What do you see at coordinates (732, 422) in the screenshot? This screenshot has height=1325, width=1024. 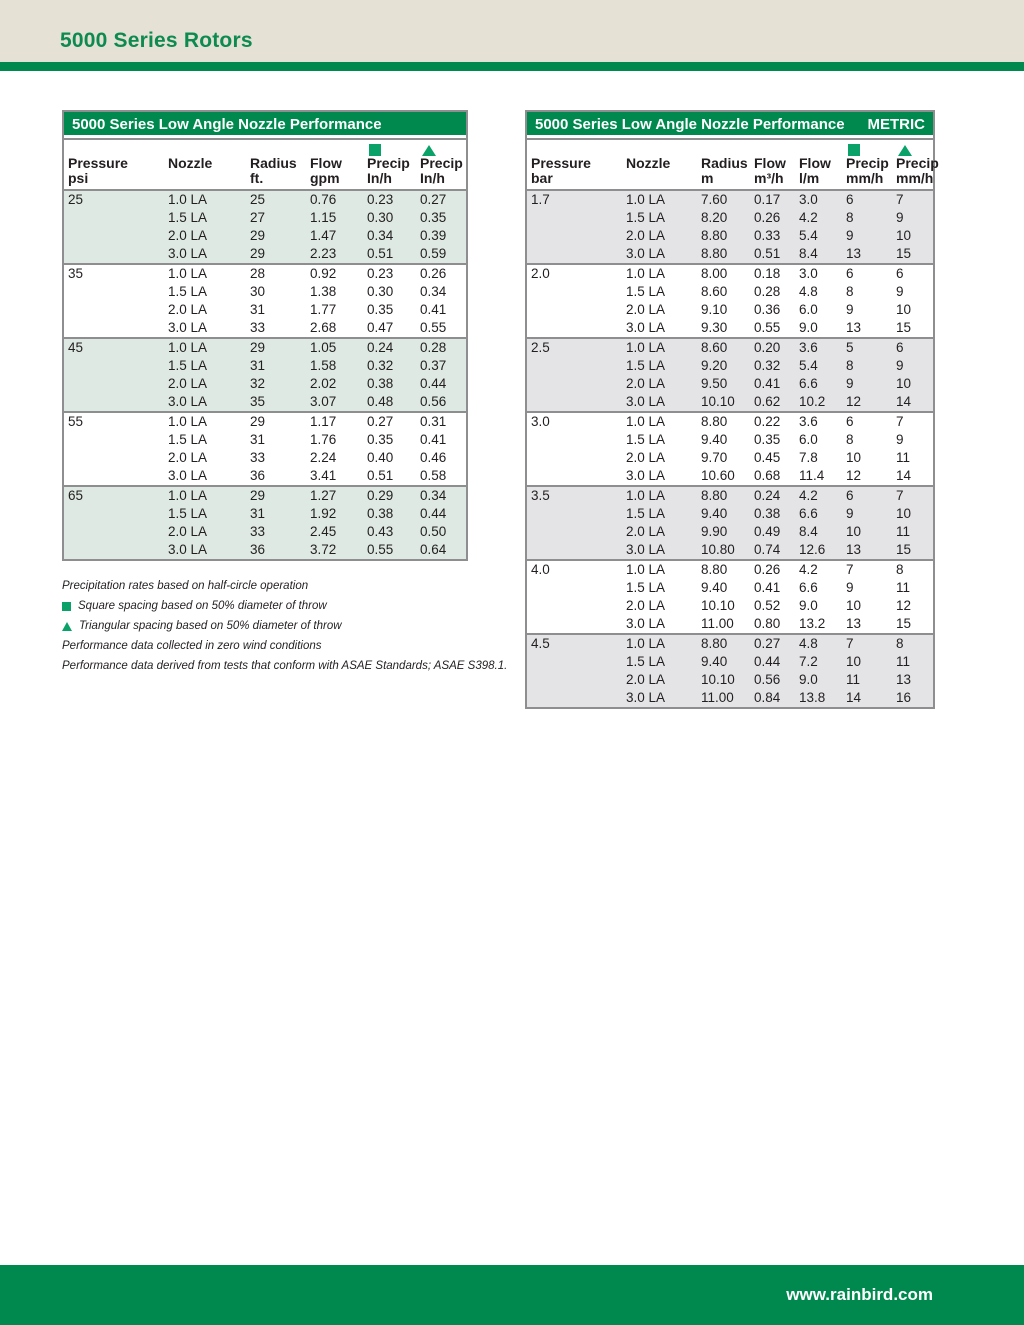 I see `table-row: 3.0 1.0 LA 8.80 0.22 3.6 6 7` at bounding box center [732, 422].